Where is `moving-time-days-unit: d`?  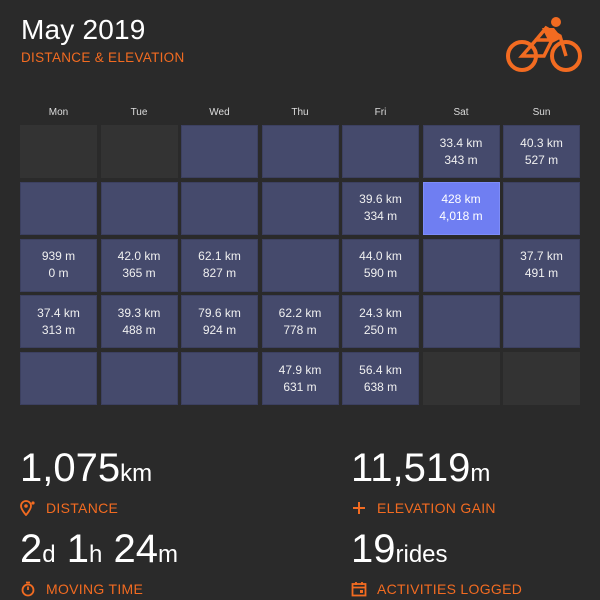 moving-time-days-unit: d is located at coordinates (49, 554).